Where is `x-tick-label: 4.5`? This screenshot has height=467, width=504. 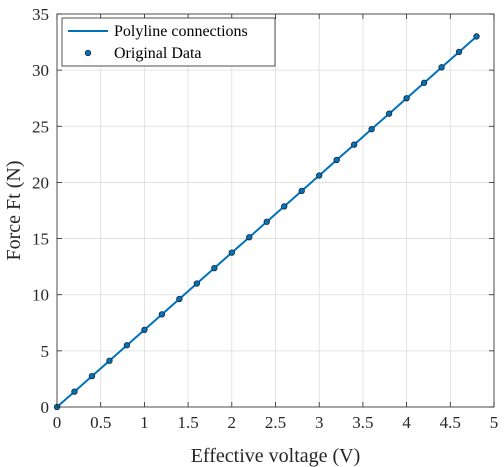 x-tick-label: 4.5 is located at coordinates (450, 422).